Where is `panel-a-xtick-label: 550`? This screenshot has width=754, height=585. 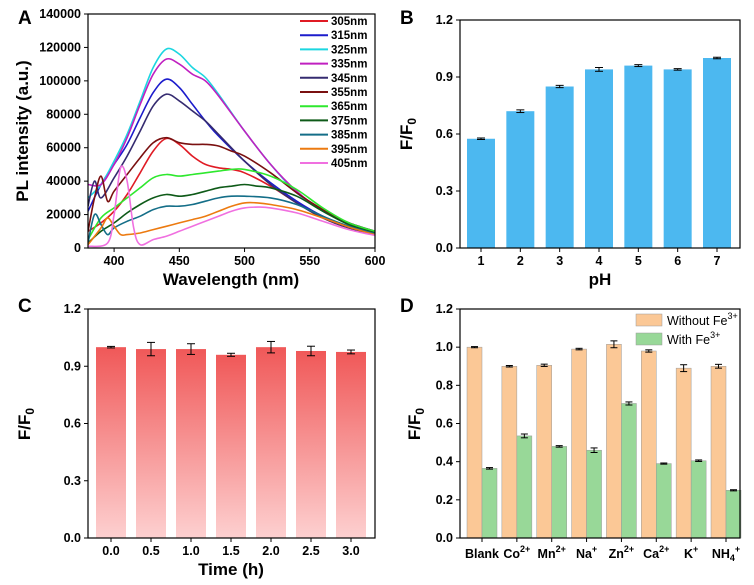
panel-a-xtick-label: 550 is located at coordinates (309, 261).